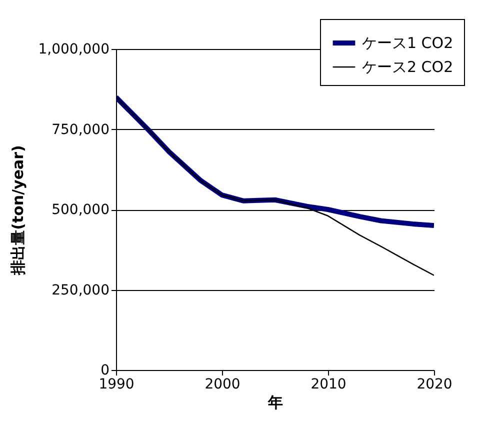 This screenshot has height=430, width=498. Describe the element at coordinates (105, 370) in the screenshot. I see `y-tick-label: 0` at that location.